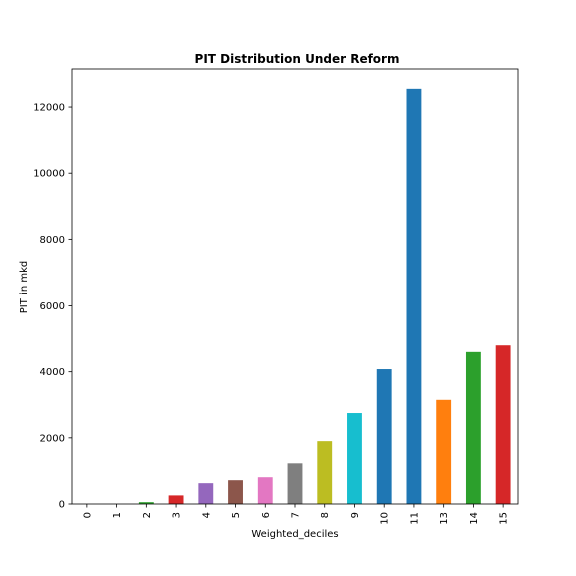 The image size is (576, 576). I want to click on x-axis-label: Weighted_deciles, so click(294, 534).